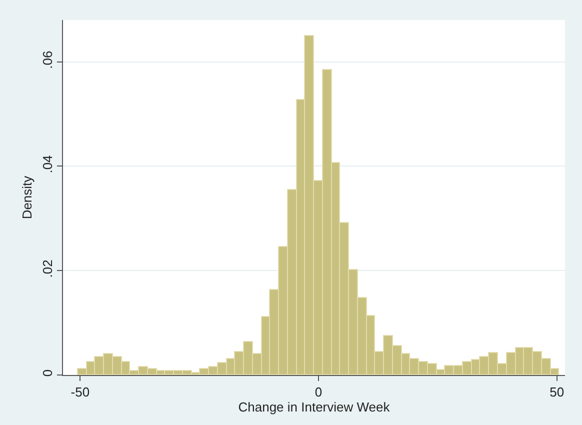 This screenshot has height=425, width=582. I want to click on x-axis-title: Change in Interview Week, so click(314, 407).